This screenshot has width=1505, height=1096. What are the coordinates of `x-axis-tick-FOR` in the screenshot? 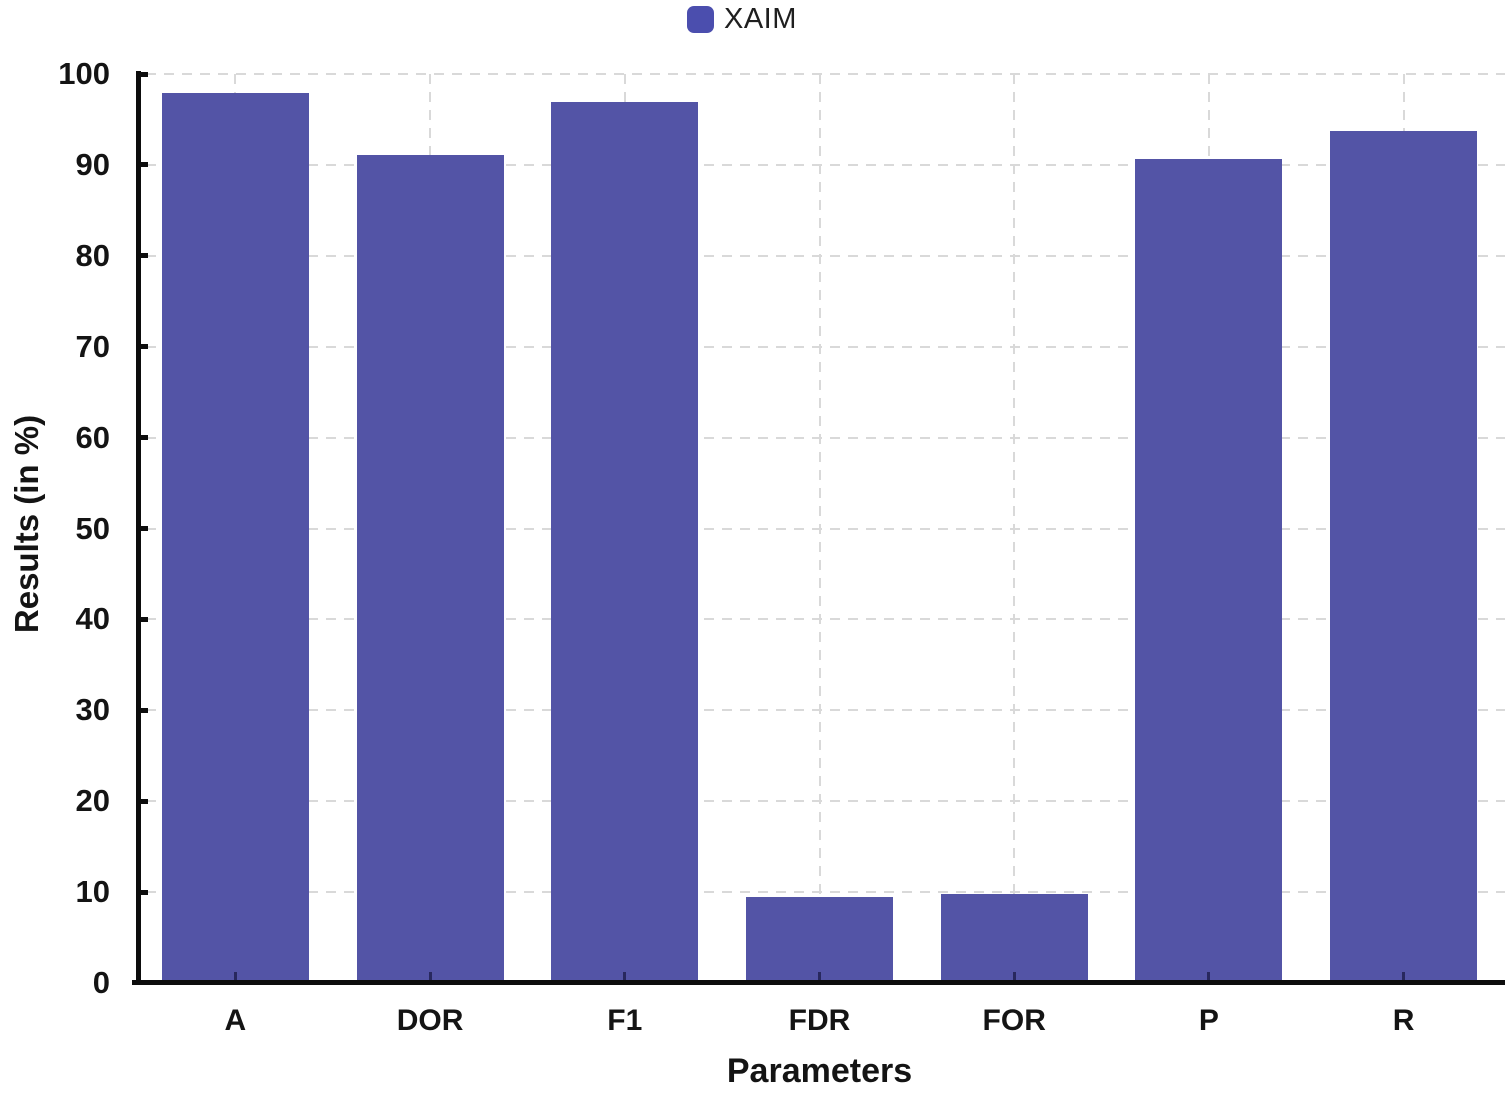 It's located at (1014, 976).